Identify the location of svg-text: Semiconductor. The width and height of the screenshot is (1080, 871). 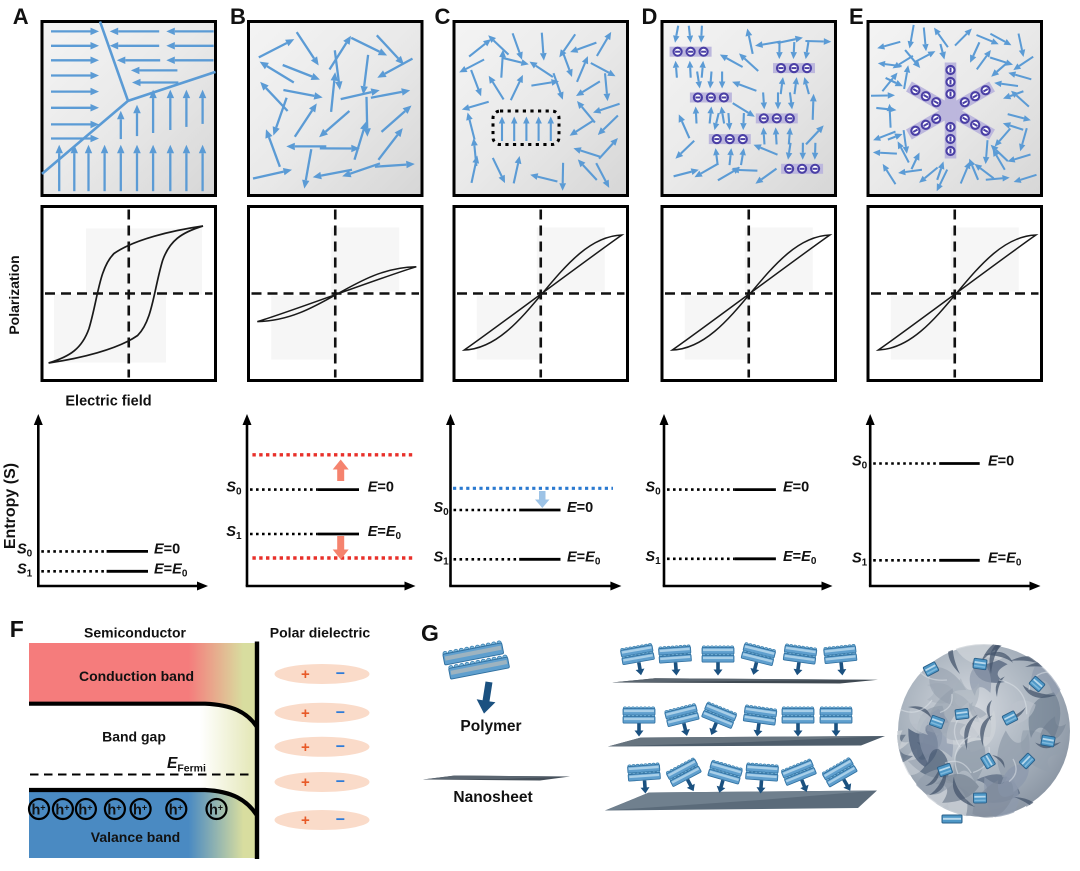
(135, 633).